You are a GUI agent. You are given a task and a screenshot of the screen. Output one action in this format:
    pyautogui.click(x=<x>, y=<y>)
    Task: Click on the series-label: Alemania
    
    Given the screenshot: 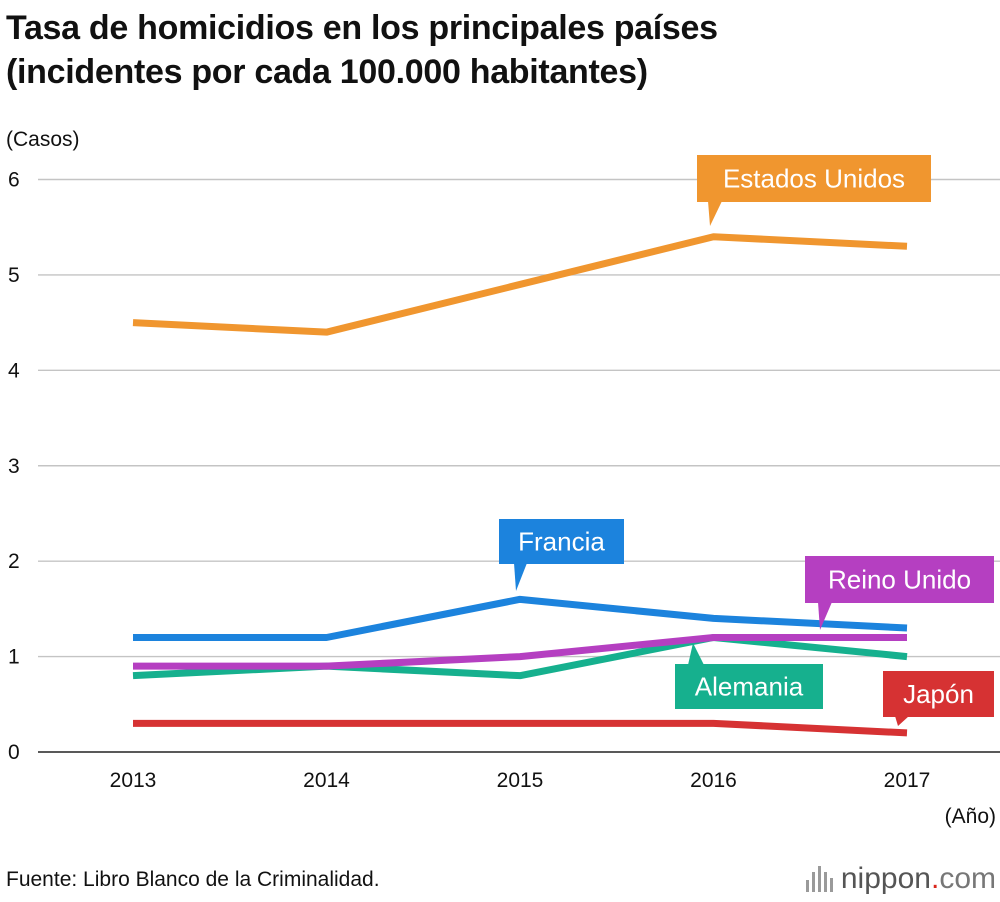 What is the action you would take?
    pyautogui.click(x=749, y=687)
    